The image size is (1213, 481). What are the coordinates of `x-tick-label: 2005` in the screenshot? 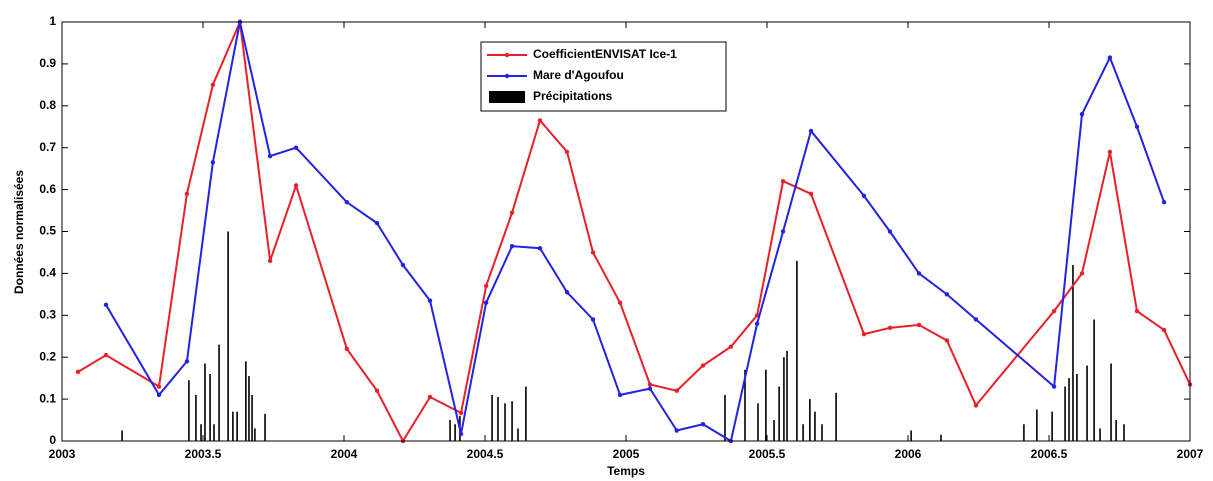 It's located at (626, 454).